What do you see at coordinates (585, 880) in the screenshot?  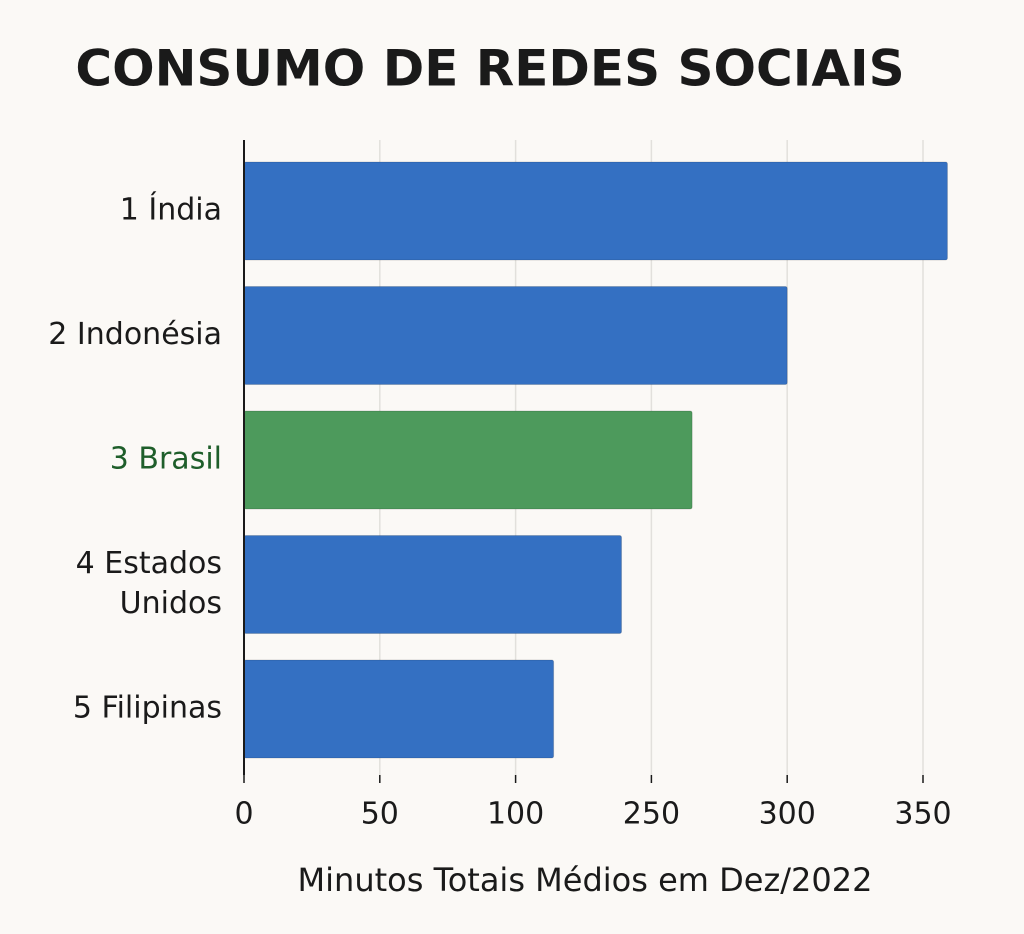 I see `x-axis-label: Minutos Totais Médios em Dez/2022` at bounding box center [585, 880].